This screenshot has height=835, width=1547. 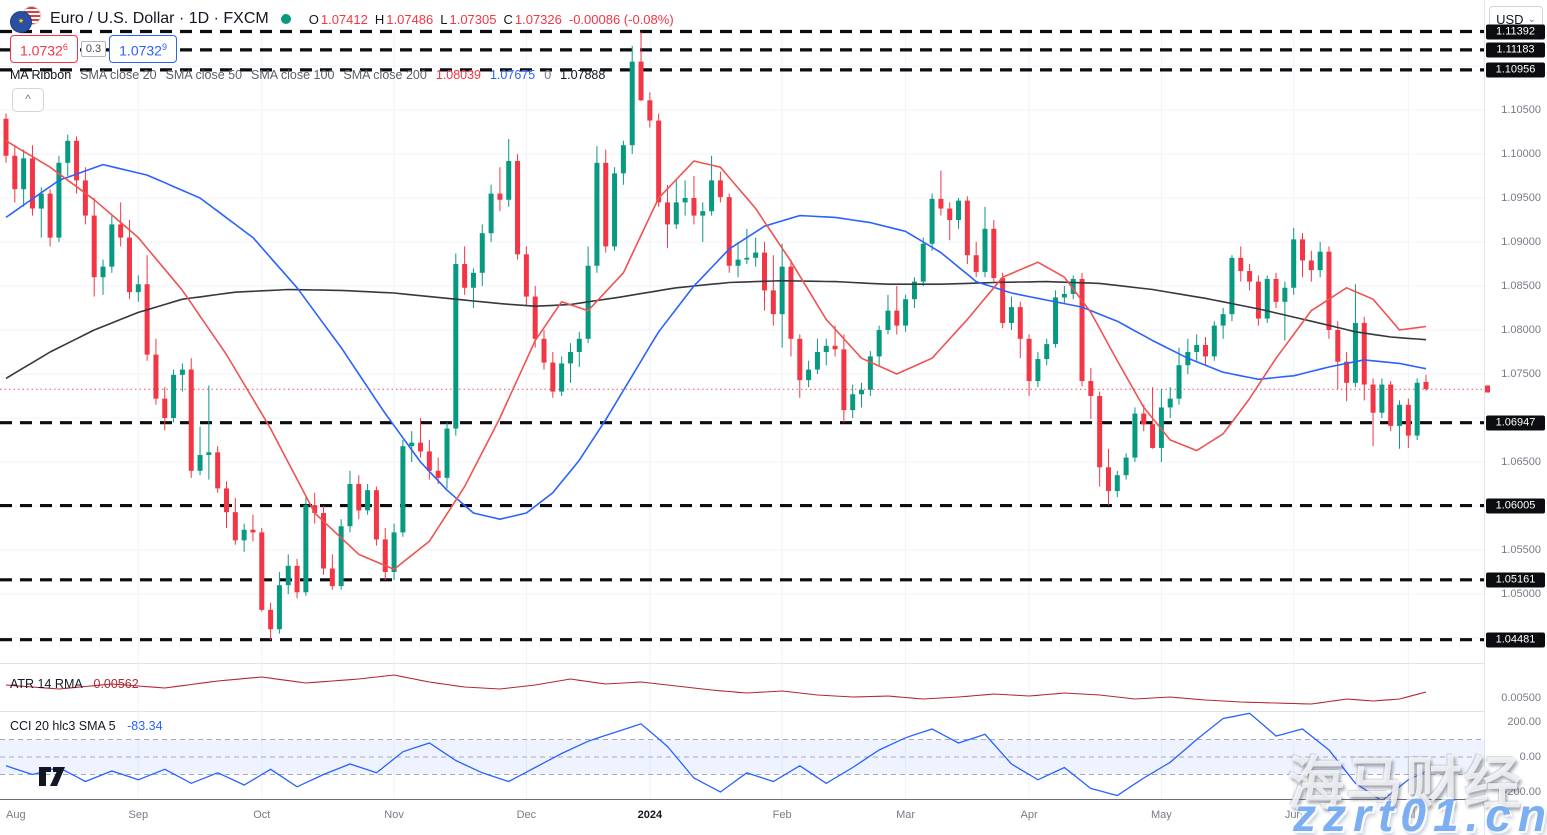 What do you see at coordinates (538, 19) in the screenshot?
I see `close-value: 1.07326` at bounding box center [538, 19].